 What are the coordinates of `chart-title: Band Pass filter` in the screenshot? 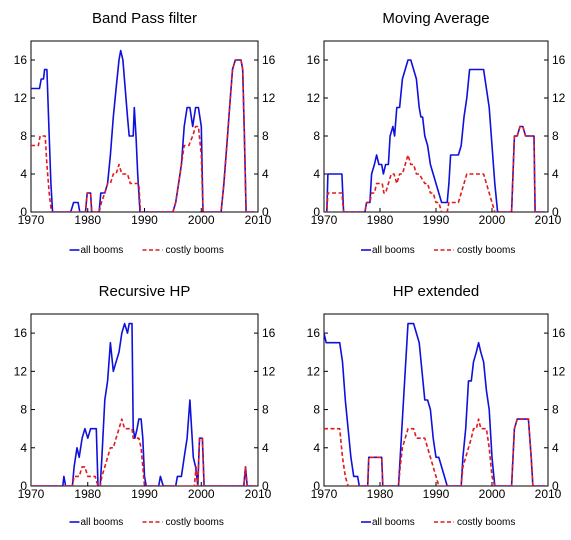 It's located at (144, 18).